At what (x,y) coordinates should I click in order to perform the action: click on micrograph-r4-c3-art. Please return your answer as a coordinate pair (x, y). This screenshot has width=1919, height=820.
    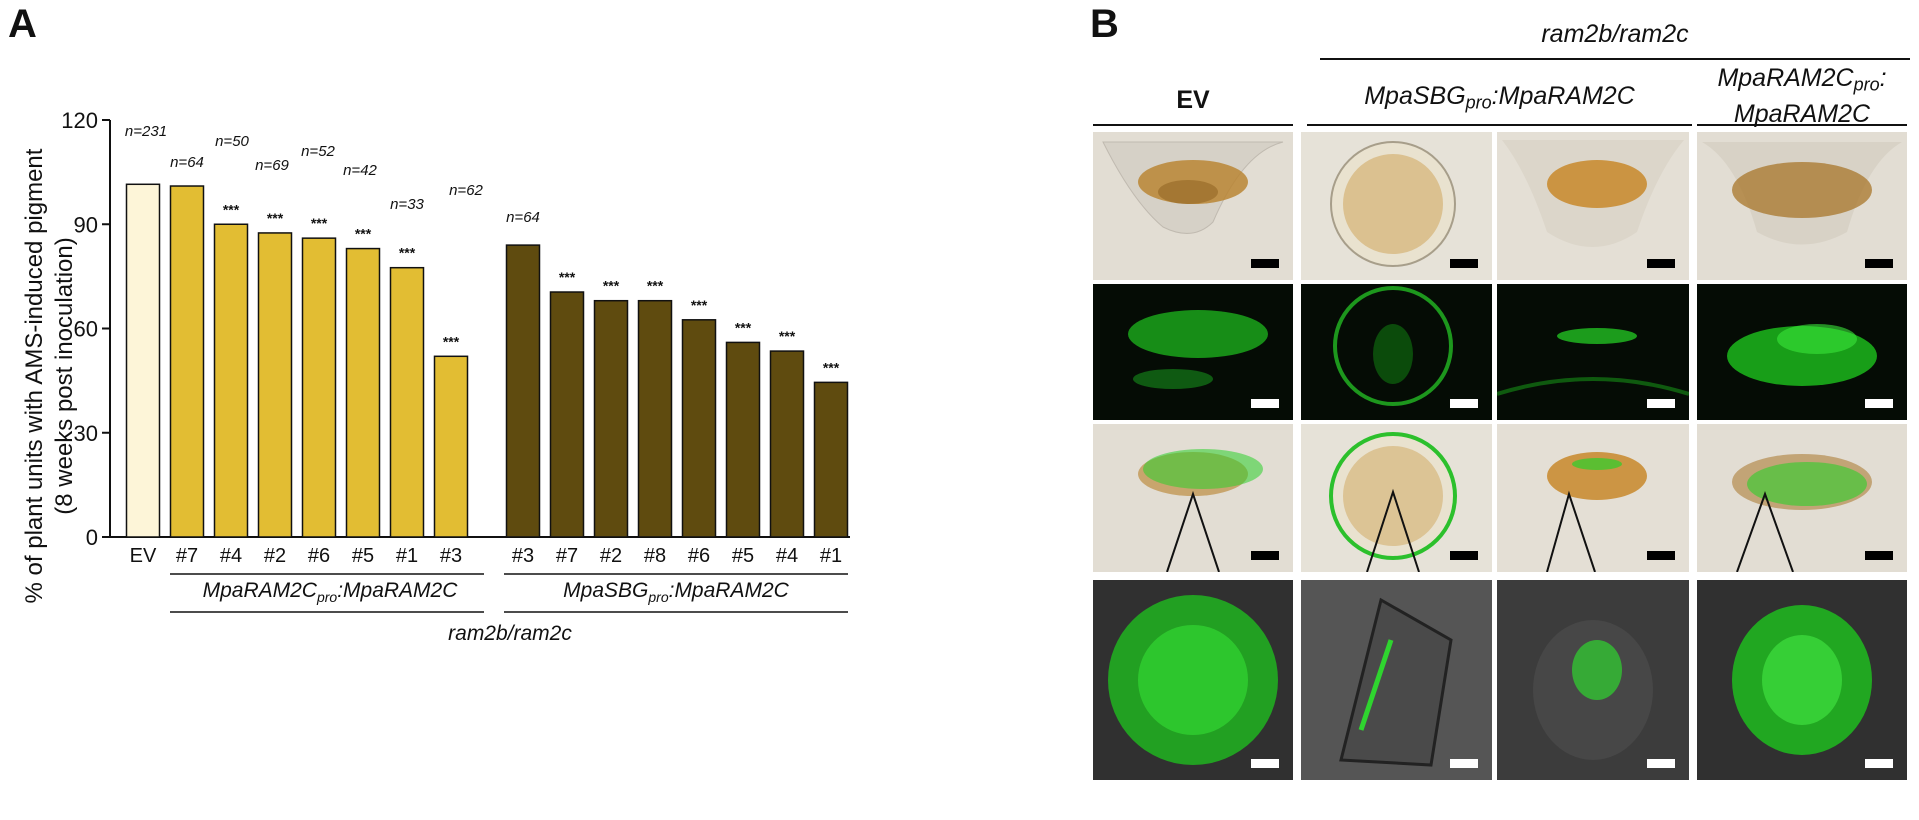
    Looking at the image, I should click on (1593, 680).